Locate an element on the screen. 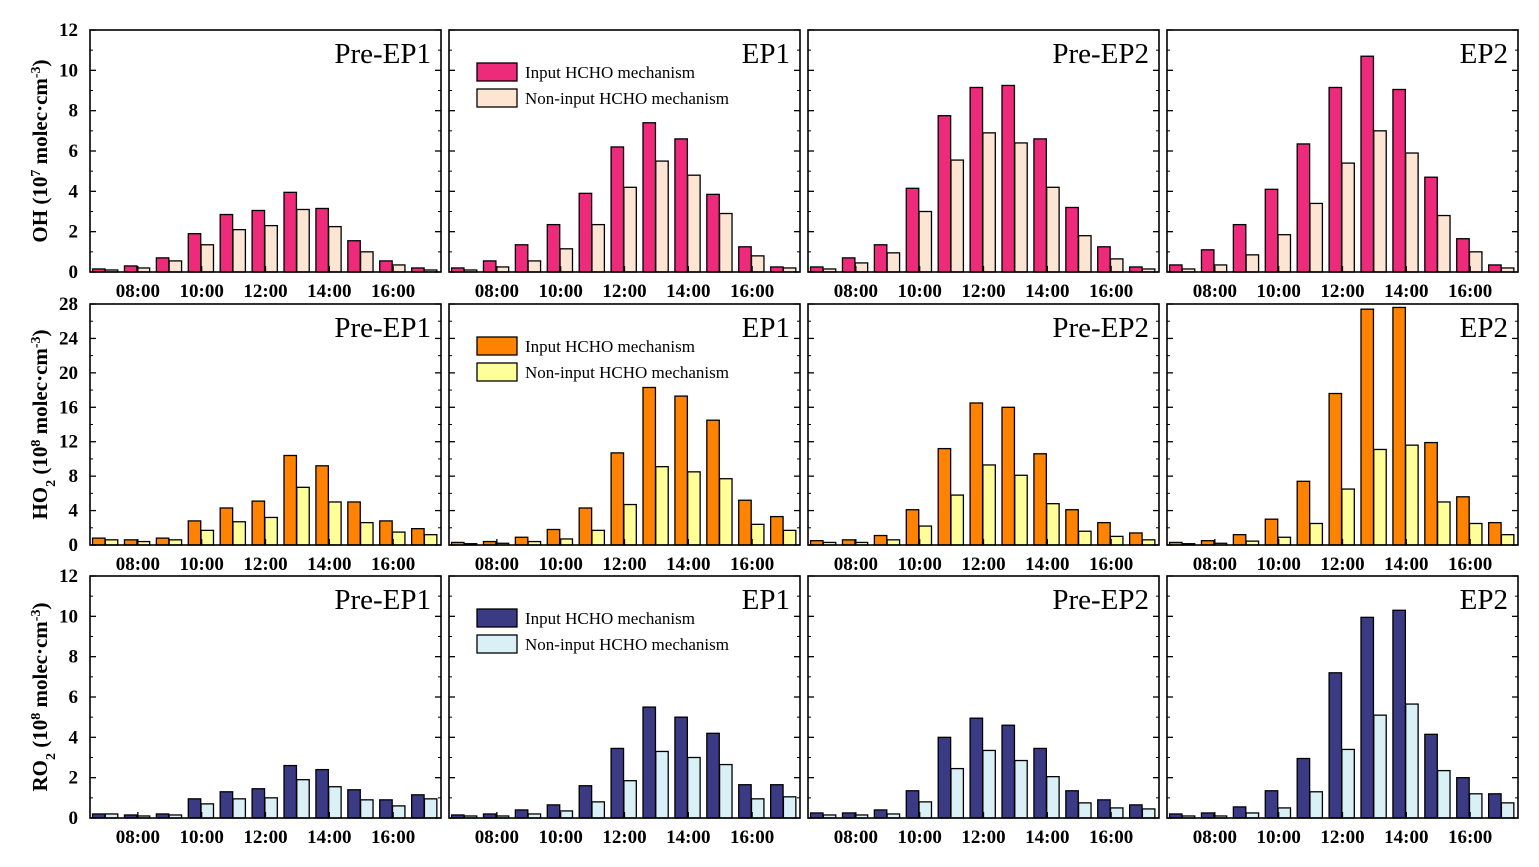 The image size is (1539, 867). legend-entry: Non-input HCHO mechanism is located at coordinates (627, 98).